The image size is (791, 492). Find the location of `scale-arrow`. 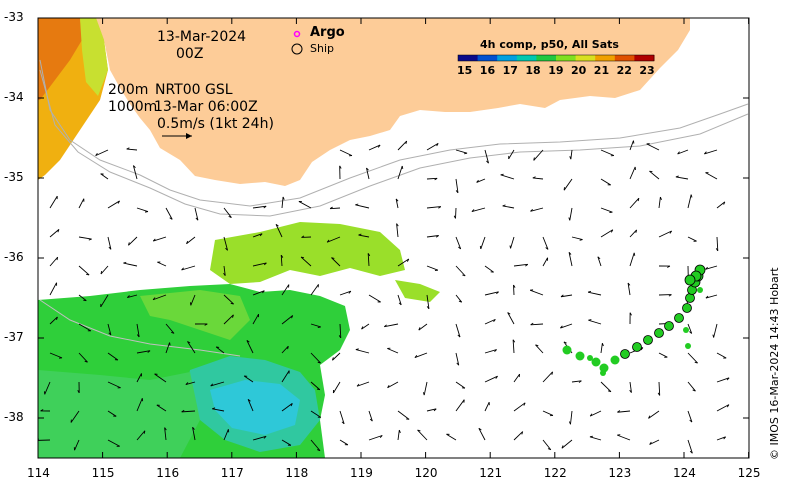

scale-arrow is located at coordinates (177, 136).